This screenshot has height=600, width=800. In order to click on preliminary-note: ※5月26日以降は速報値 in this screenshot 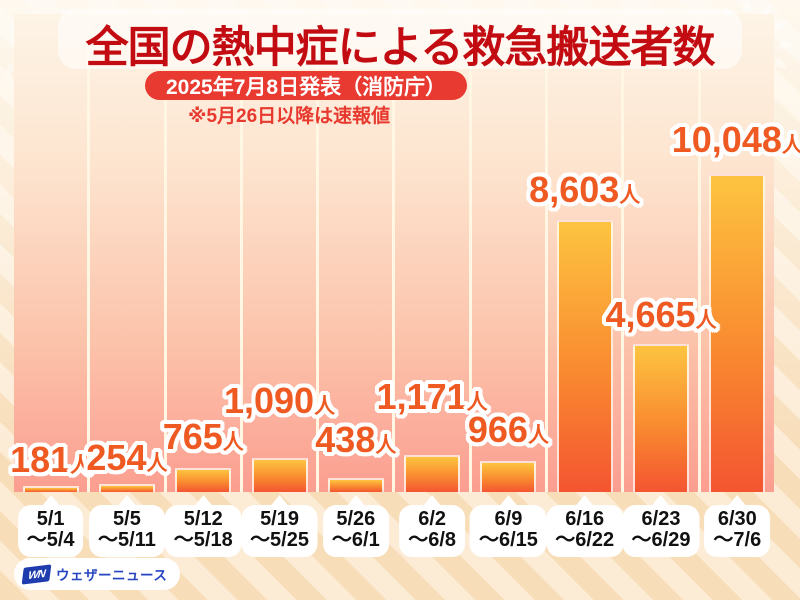, I will do `click(289, 116)`.